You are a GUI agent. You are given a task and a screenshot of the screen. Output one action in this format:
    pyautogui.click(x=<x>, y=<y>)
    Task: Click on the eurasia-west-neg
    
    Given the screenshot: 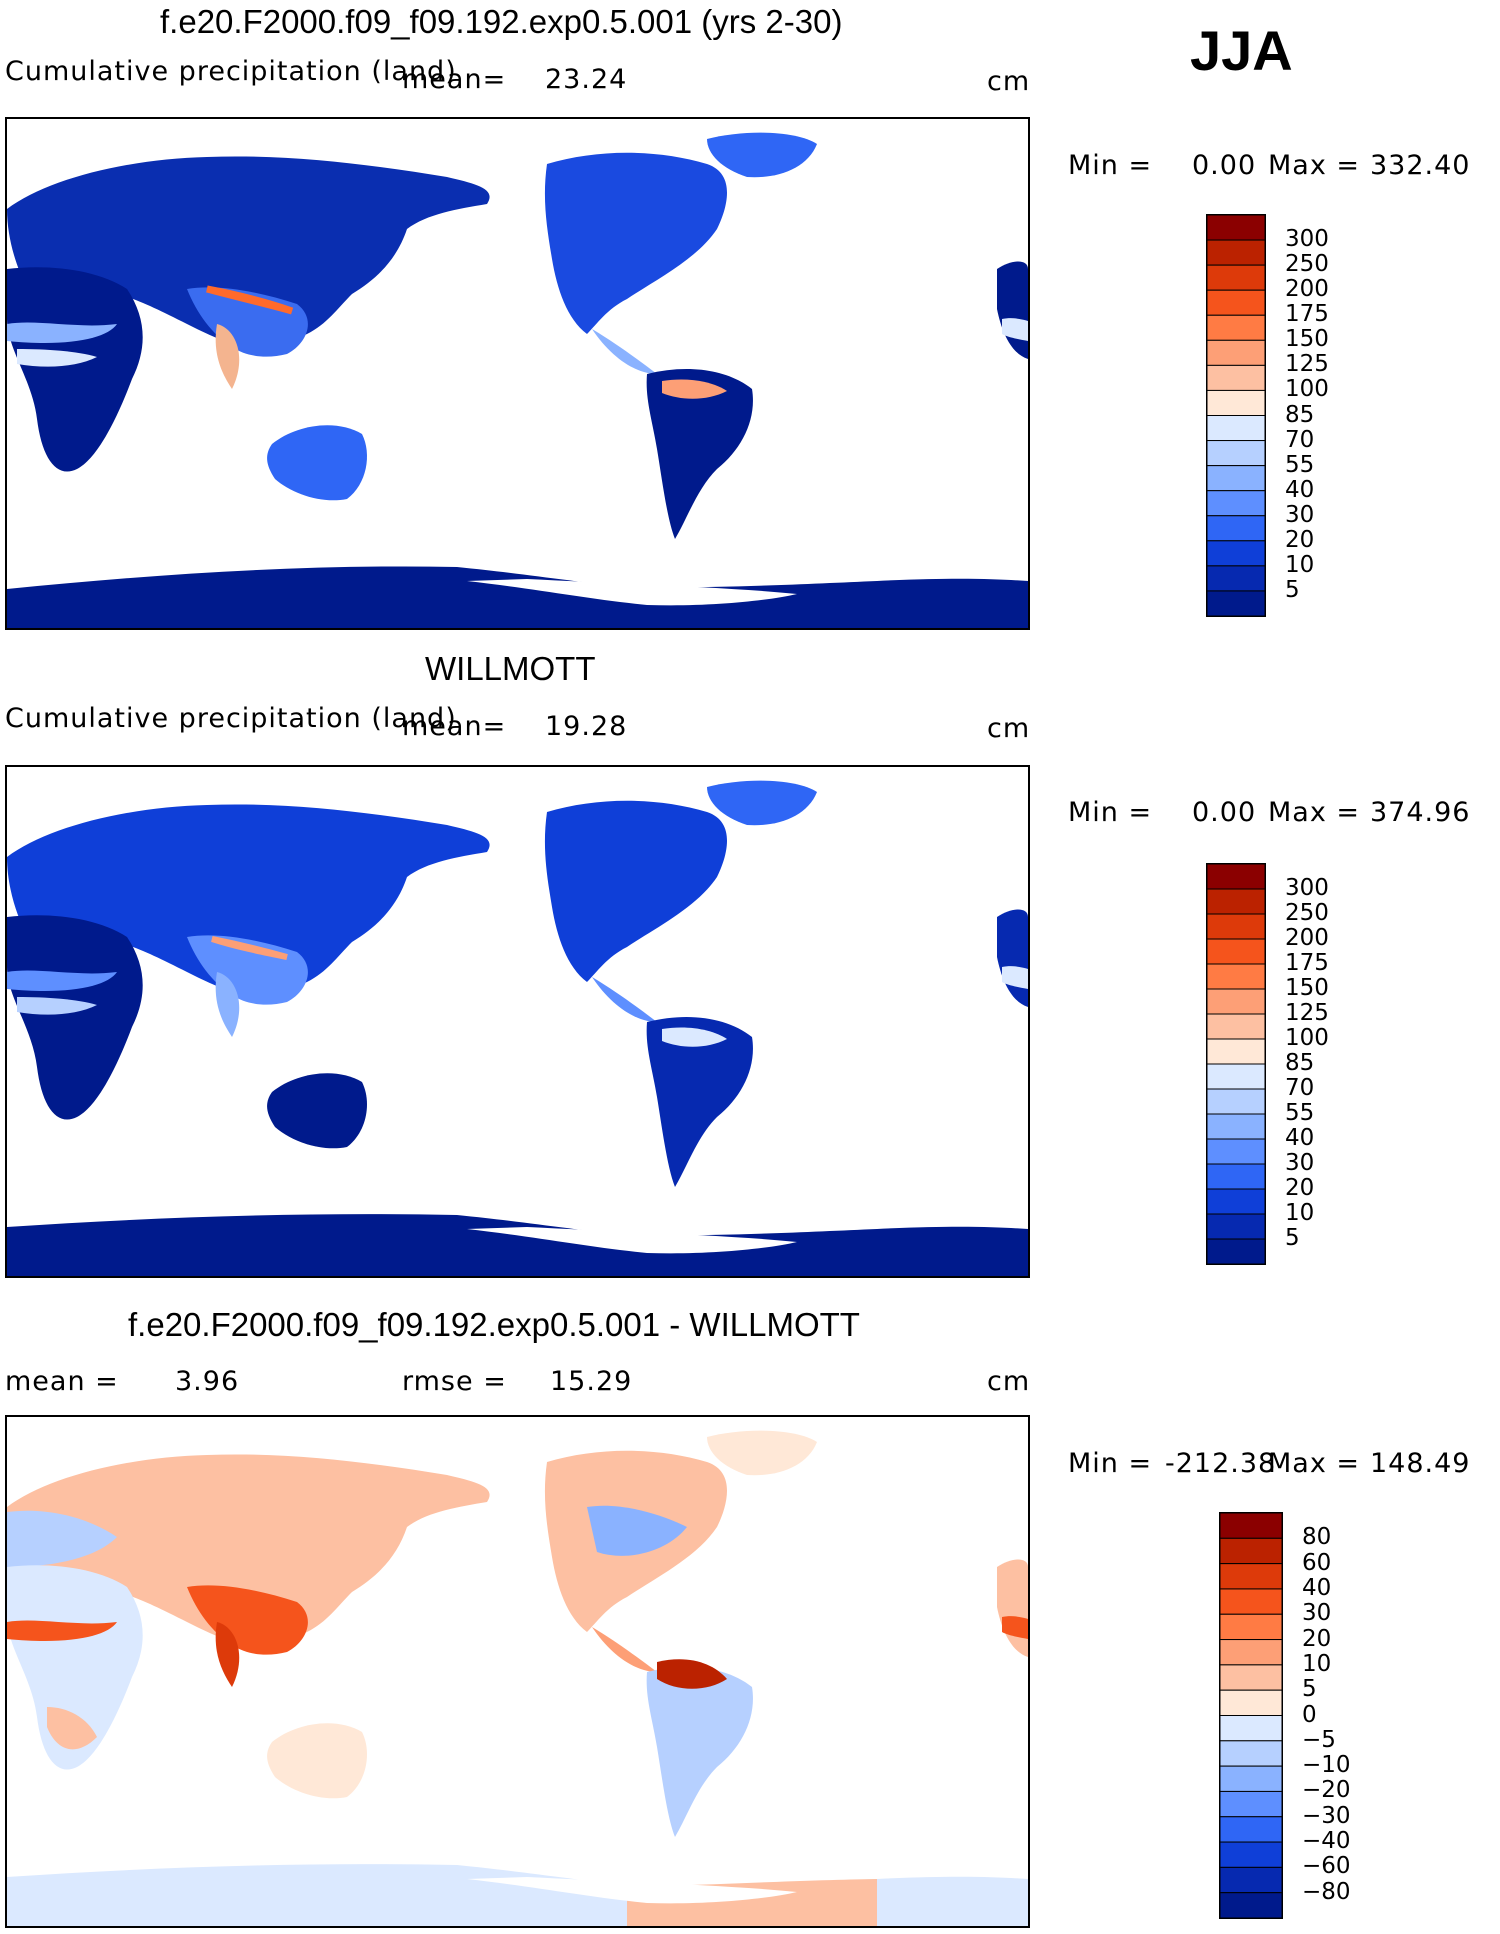 What is the action you would take?
    pyautogui.click(x=62, y=1538)
    